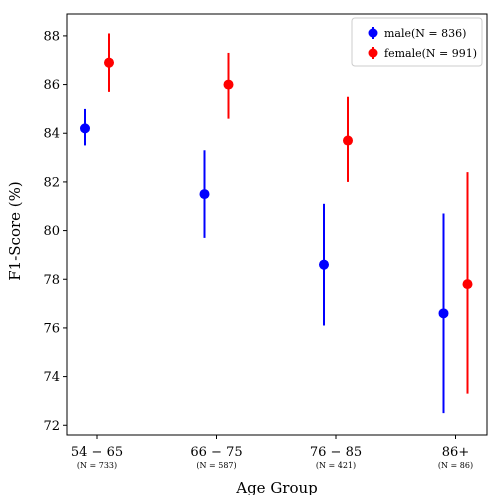 This screenshot has width=498, height=495. What do you see at coordinates (455, 452) in the screenshot?
I see `x-tick-label: 86+` at bounding box center [455, 452].